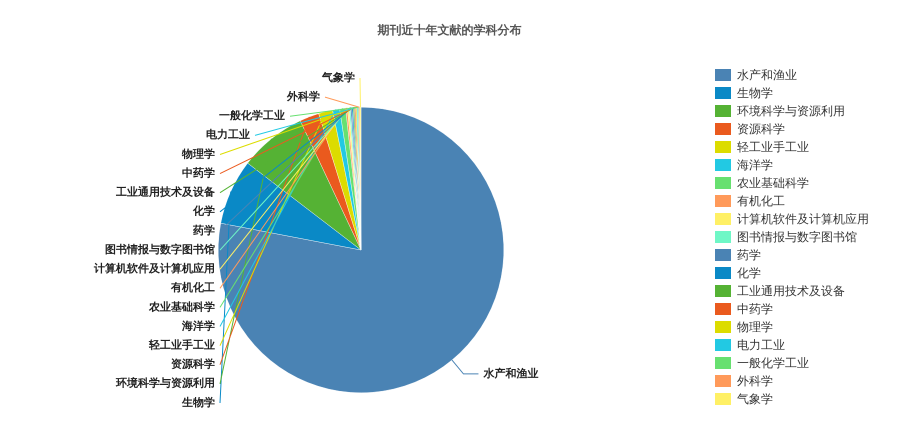 This screenshot has height=428, width=899. I want to click on legend-label: 水产和渔业, so click(767, 75).